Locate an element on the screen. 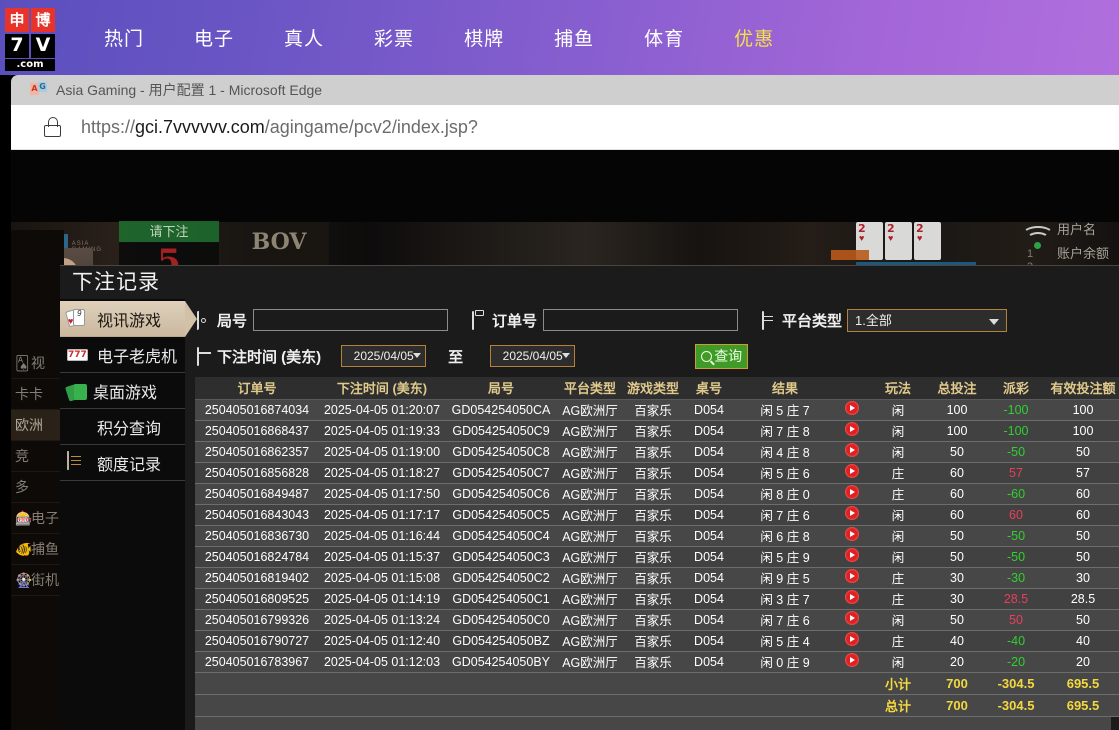  order-number-input is located at coordinates (641, 320).